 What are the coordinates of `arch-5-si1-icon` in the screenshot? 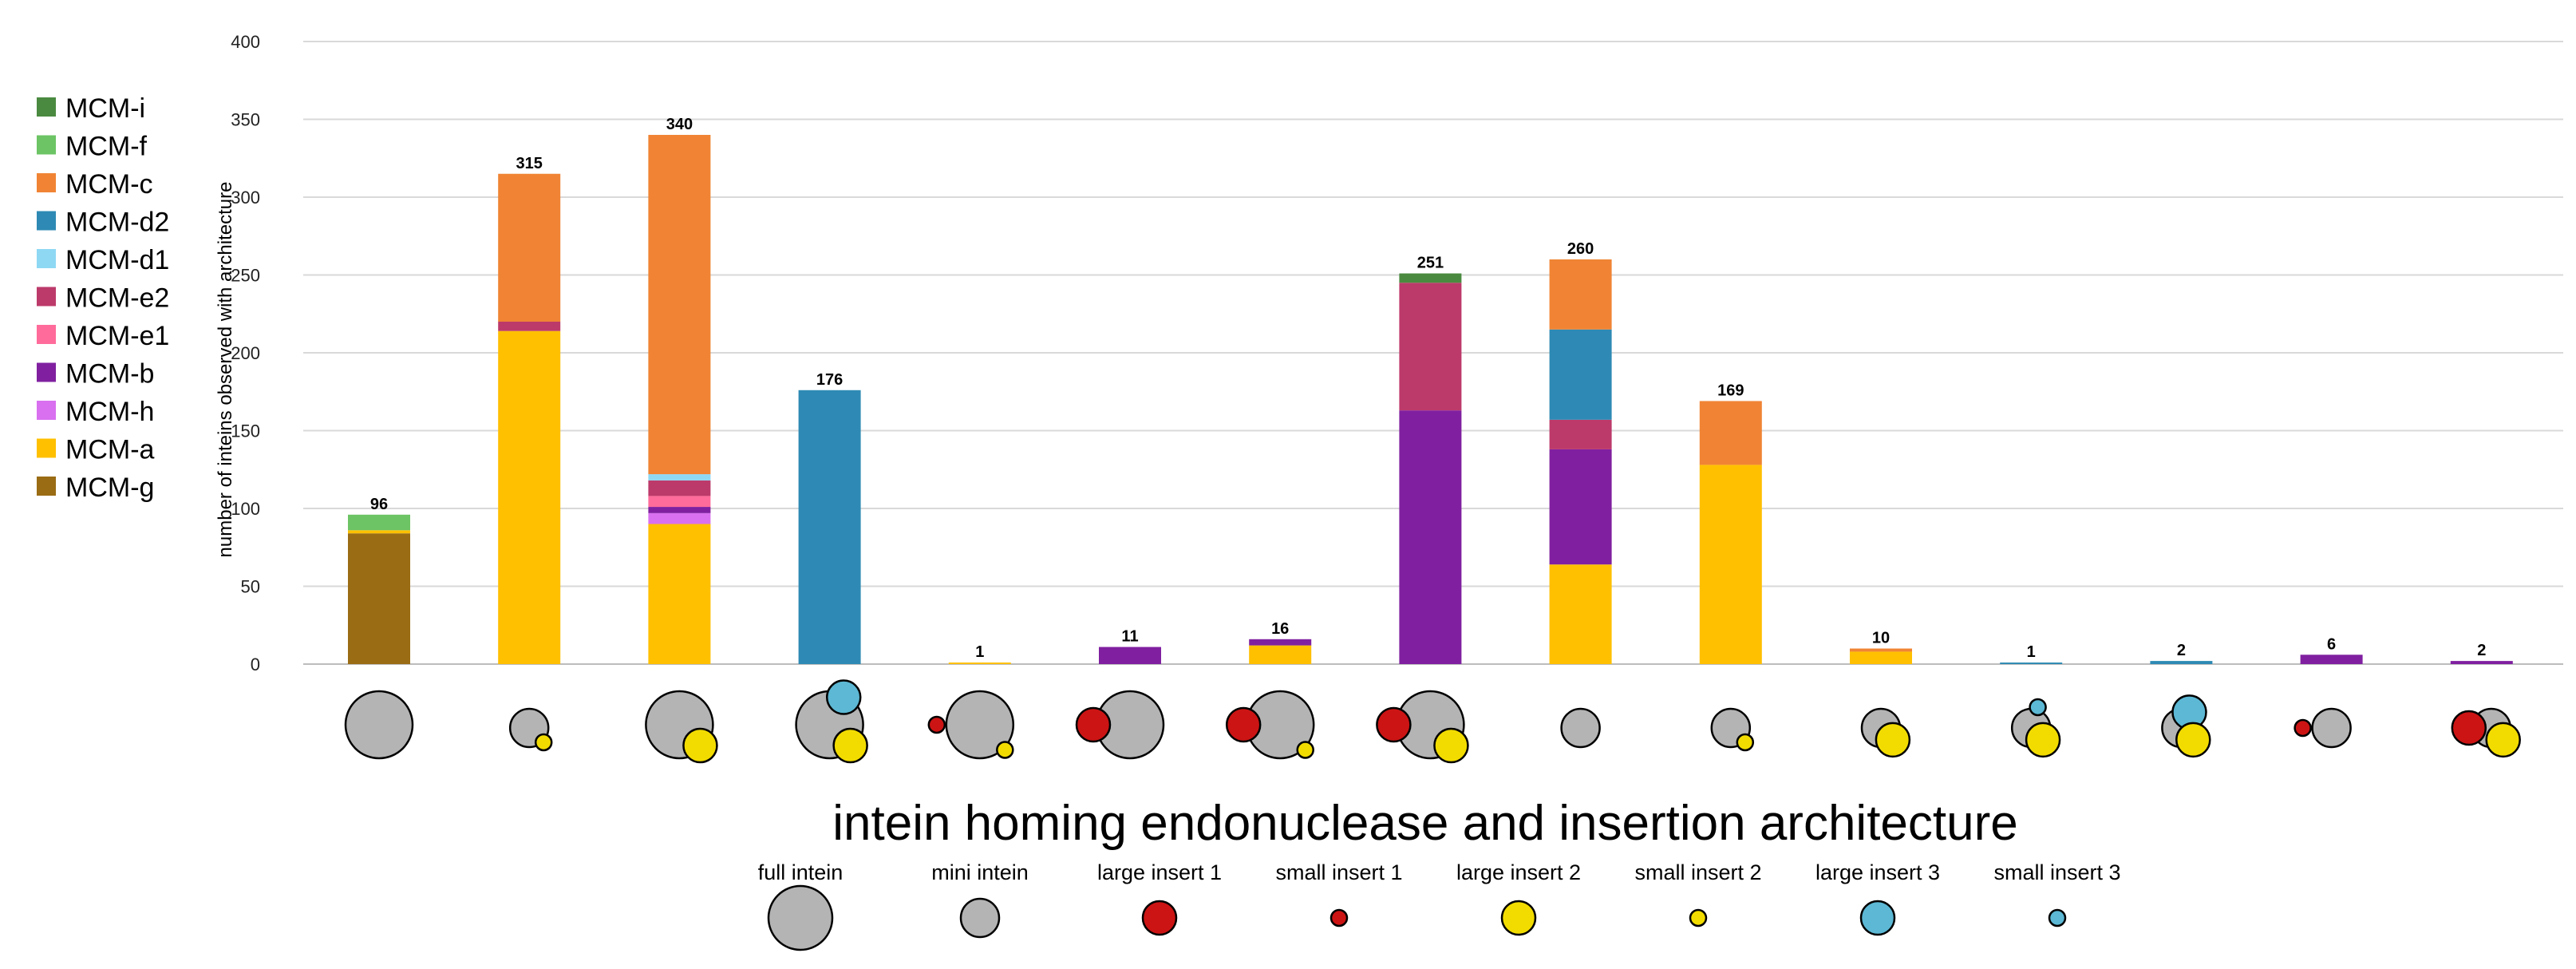 It's located at (936, 724).